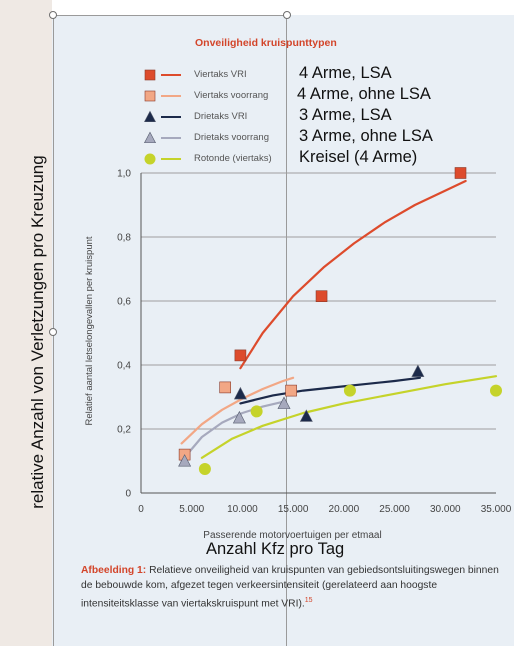  I want to click on x-tick-label: 15.000, so click(293, 509).